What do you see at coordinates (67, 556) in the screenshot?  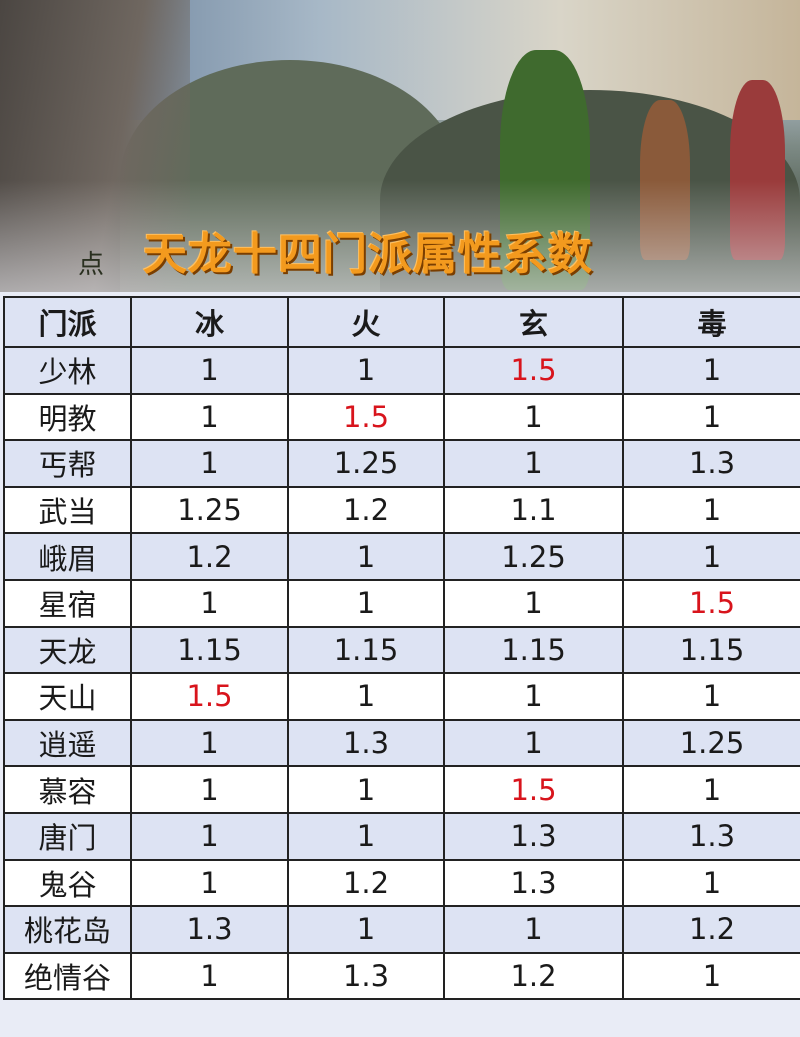 I see `sect-name: 峨眉` at bounding box center [67, 556].